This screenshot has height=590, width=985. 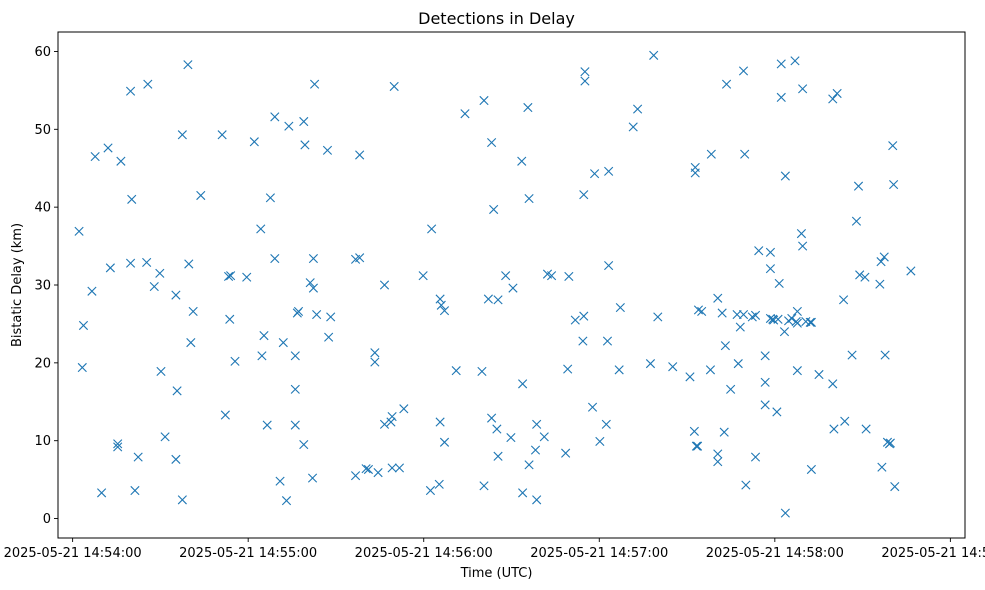 I want to click on x-tick-label: 2025-05-21 14:57:00, so click(x=599, y=553).